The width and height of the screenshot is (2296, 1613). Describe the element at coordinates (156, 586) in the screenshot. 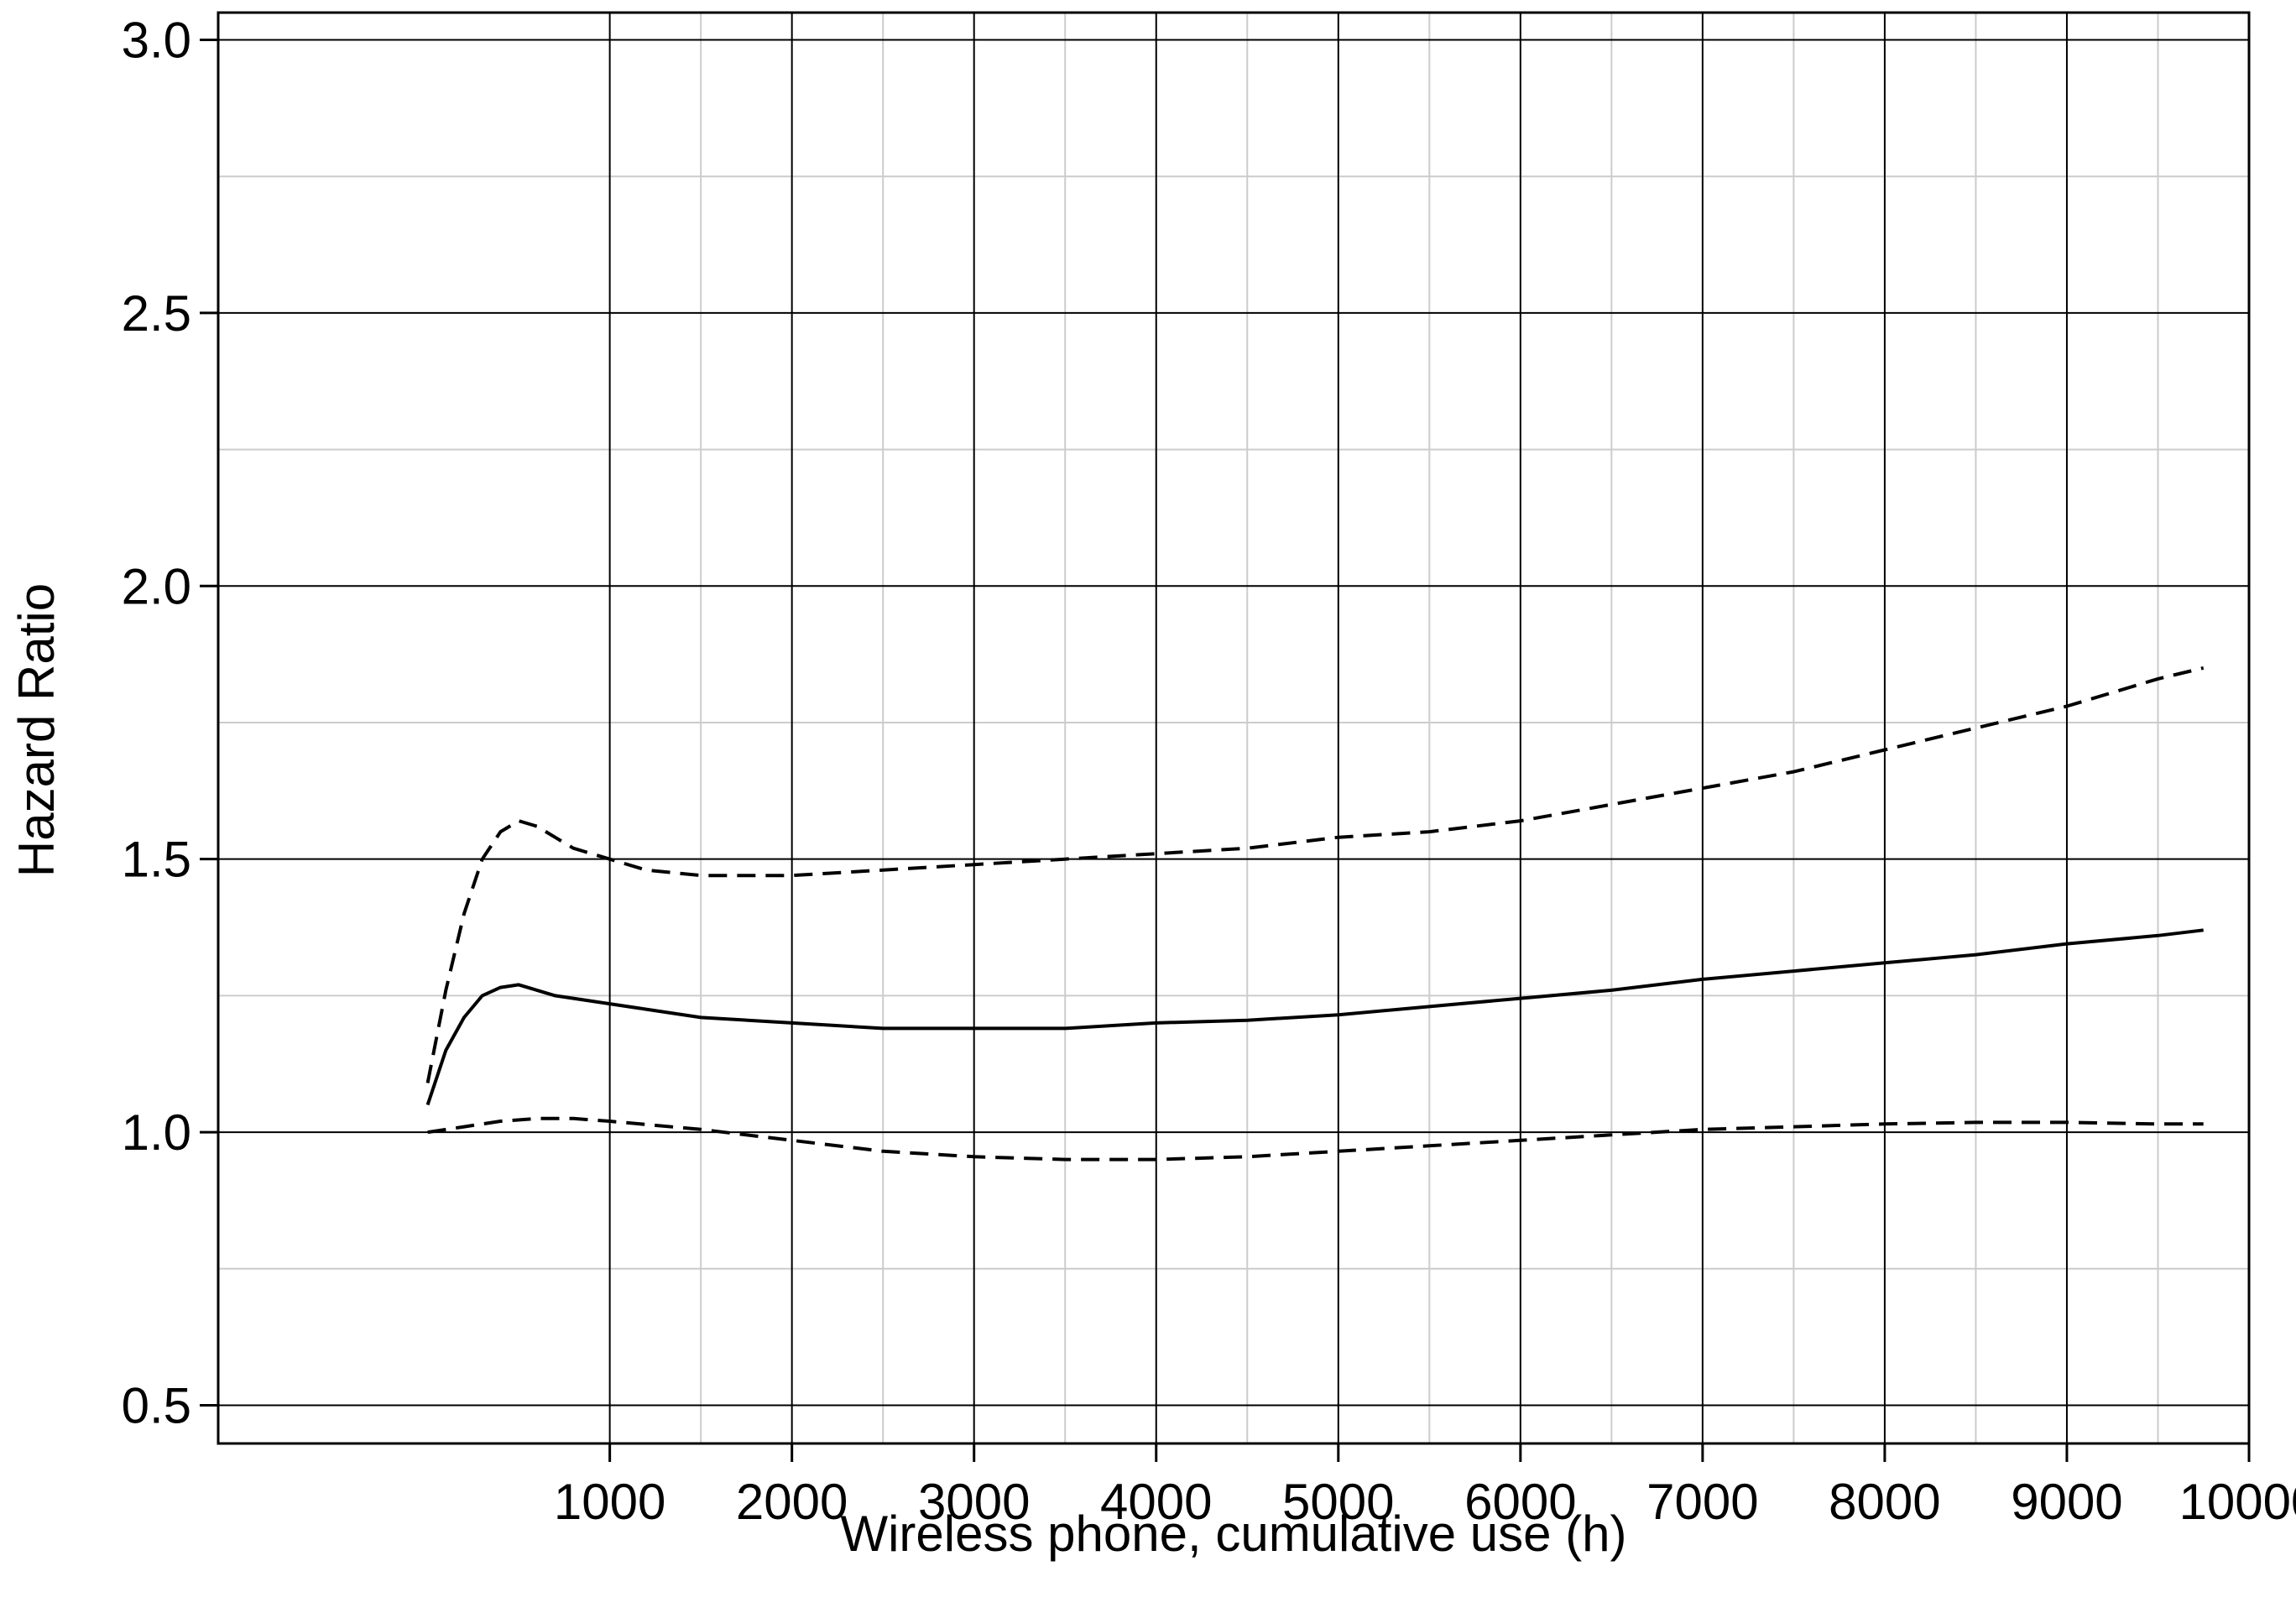

I see `y-tick-label: 2.0` at that location.